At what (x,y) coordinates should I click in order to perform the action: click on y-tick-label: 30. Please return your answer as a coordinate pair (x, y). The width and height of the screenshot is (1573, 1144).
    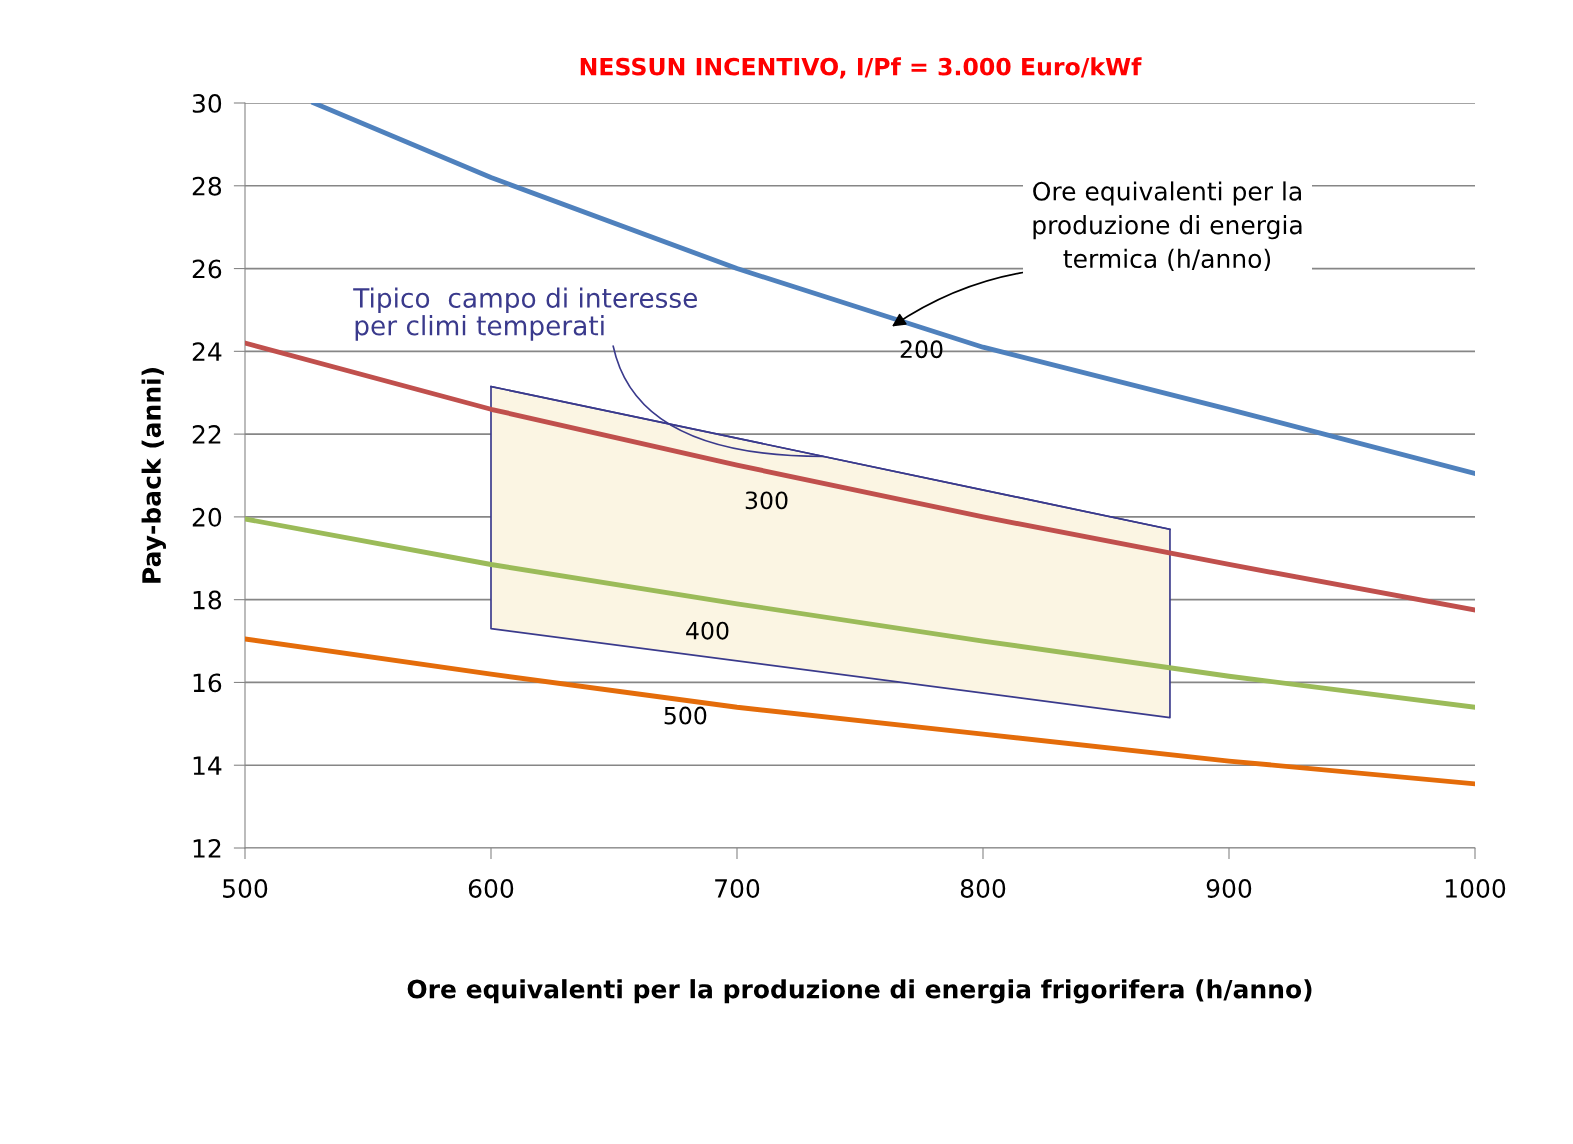
    Looking at the image, I should click on (207, 103).